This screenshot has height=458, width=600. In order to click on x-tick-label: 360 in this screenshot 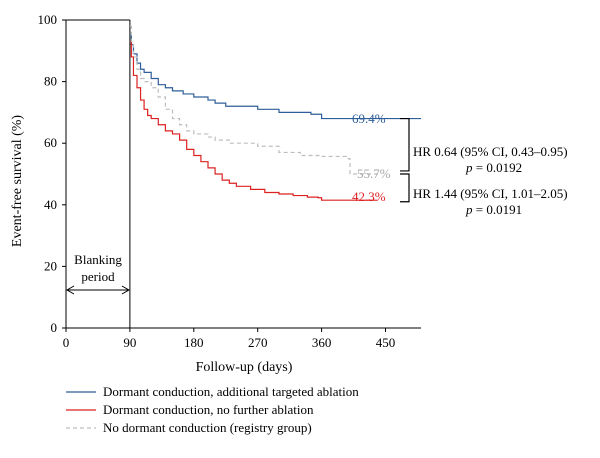, I will do `click(322, 342)`.